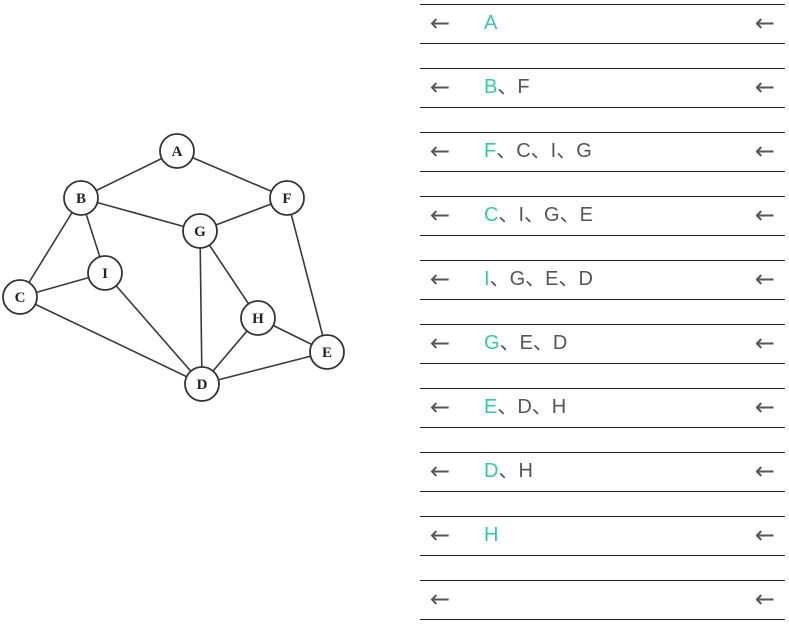 This screenshot has height=626, width=789. I want to click on node-label: F, so click(286, 199).